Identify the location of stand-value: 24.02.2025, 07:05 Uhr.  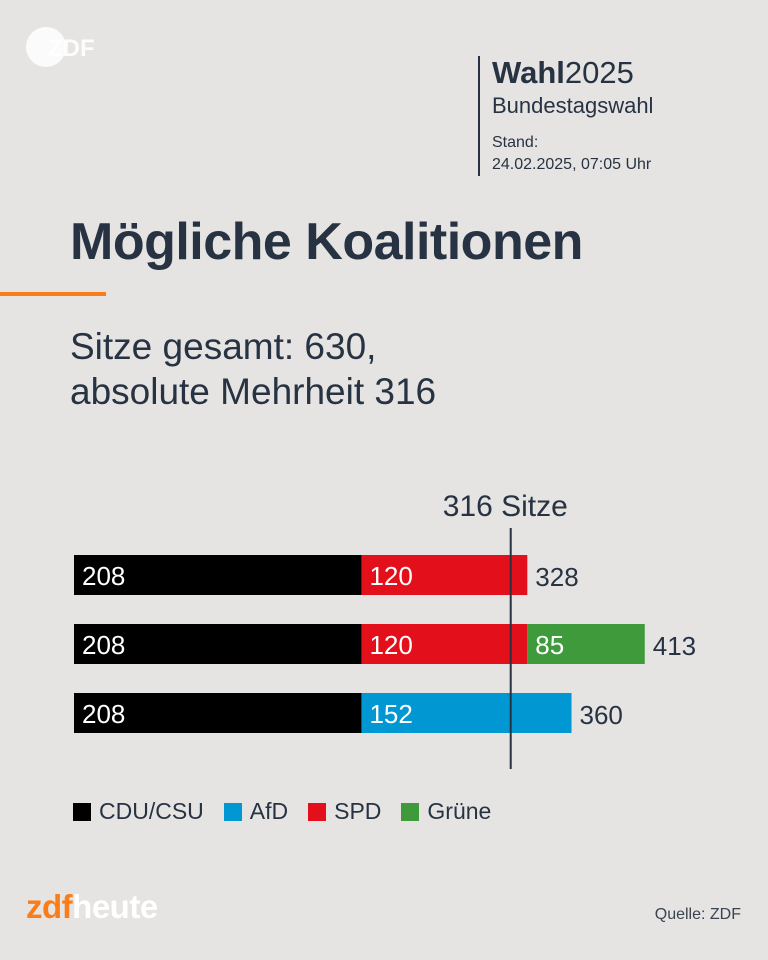
(572, 164).